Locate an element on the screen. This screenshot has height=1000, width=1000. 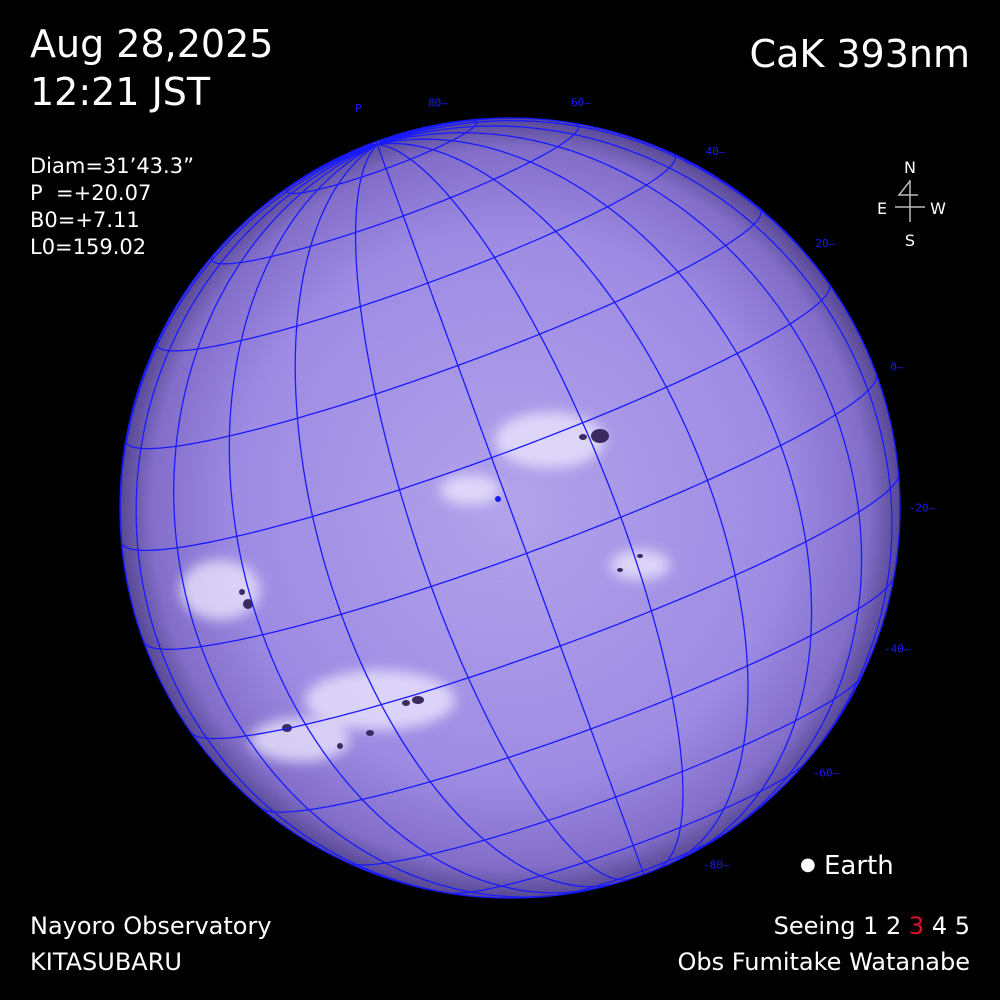
compass-south: S is located at coordinates (910, 240).